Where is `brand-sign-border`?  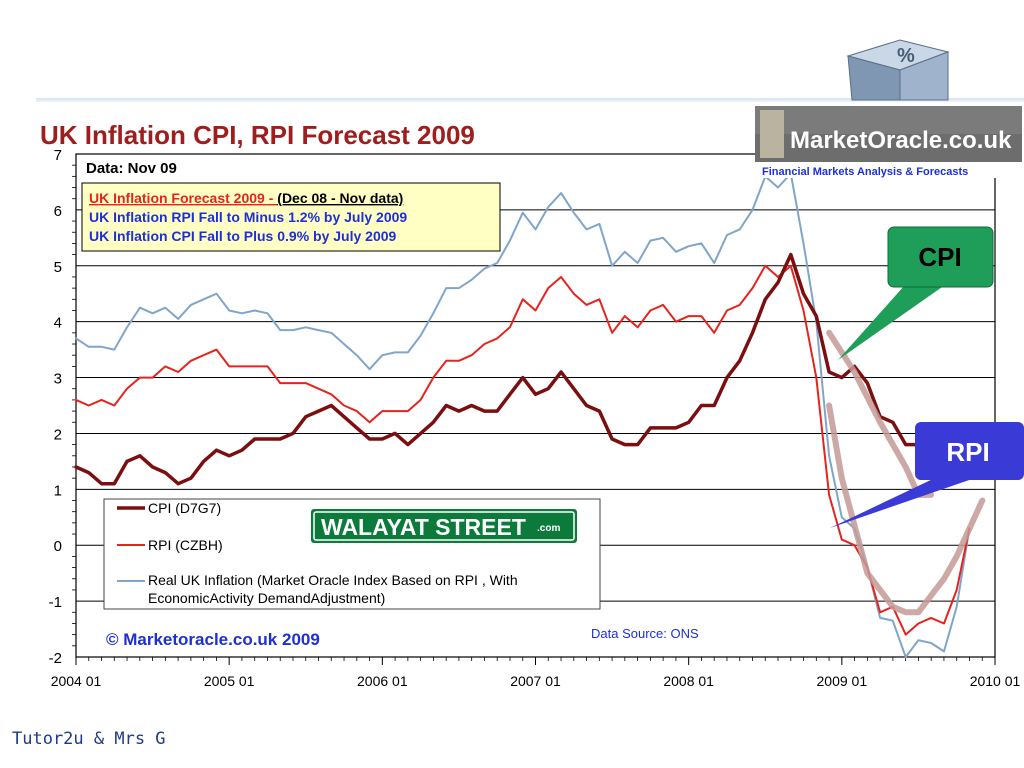
brand-sign-border is located at coordinates (444, 526).